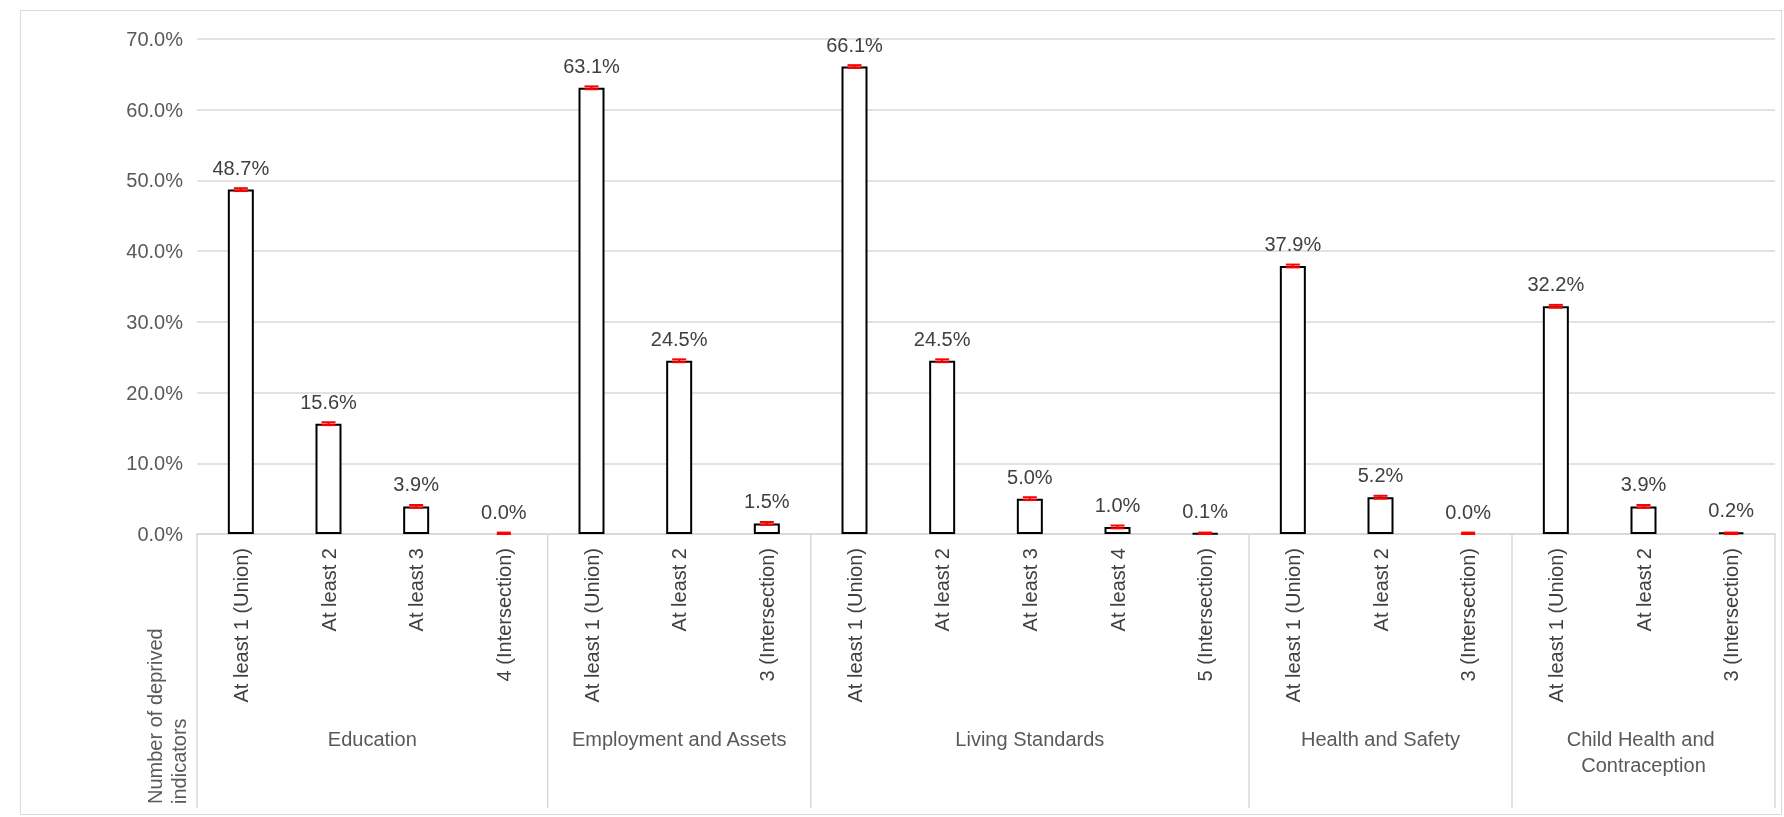  What do you see at coordinates (155, 392) in the screenshot?
I see `y-tick-label: 20.0%` at bounding box center [155, 392].